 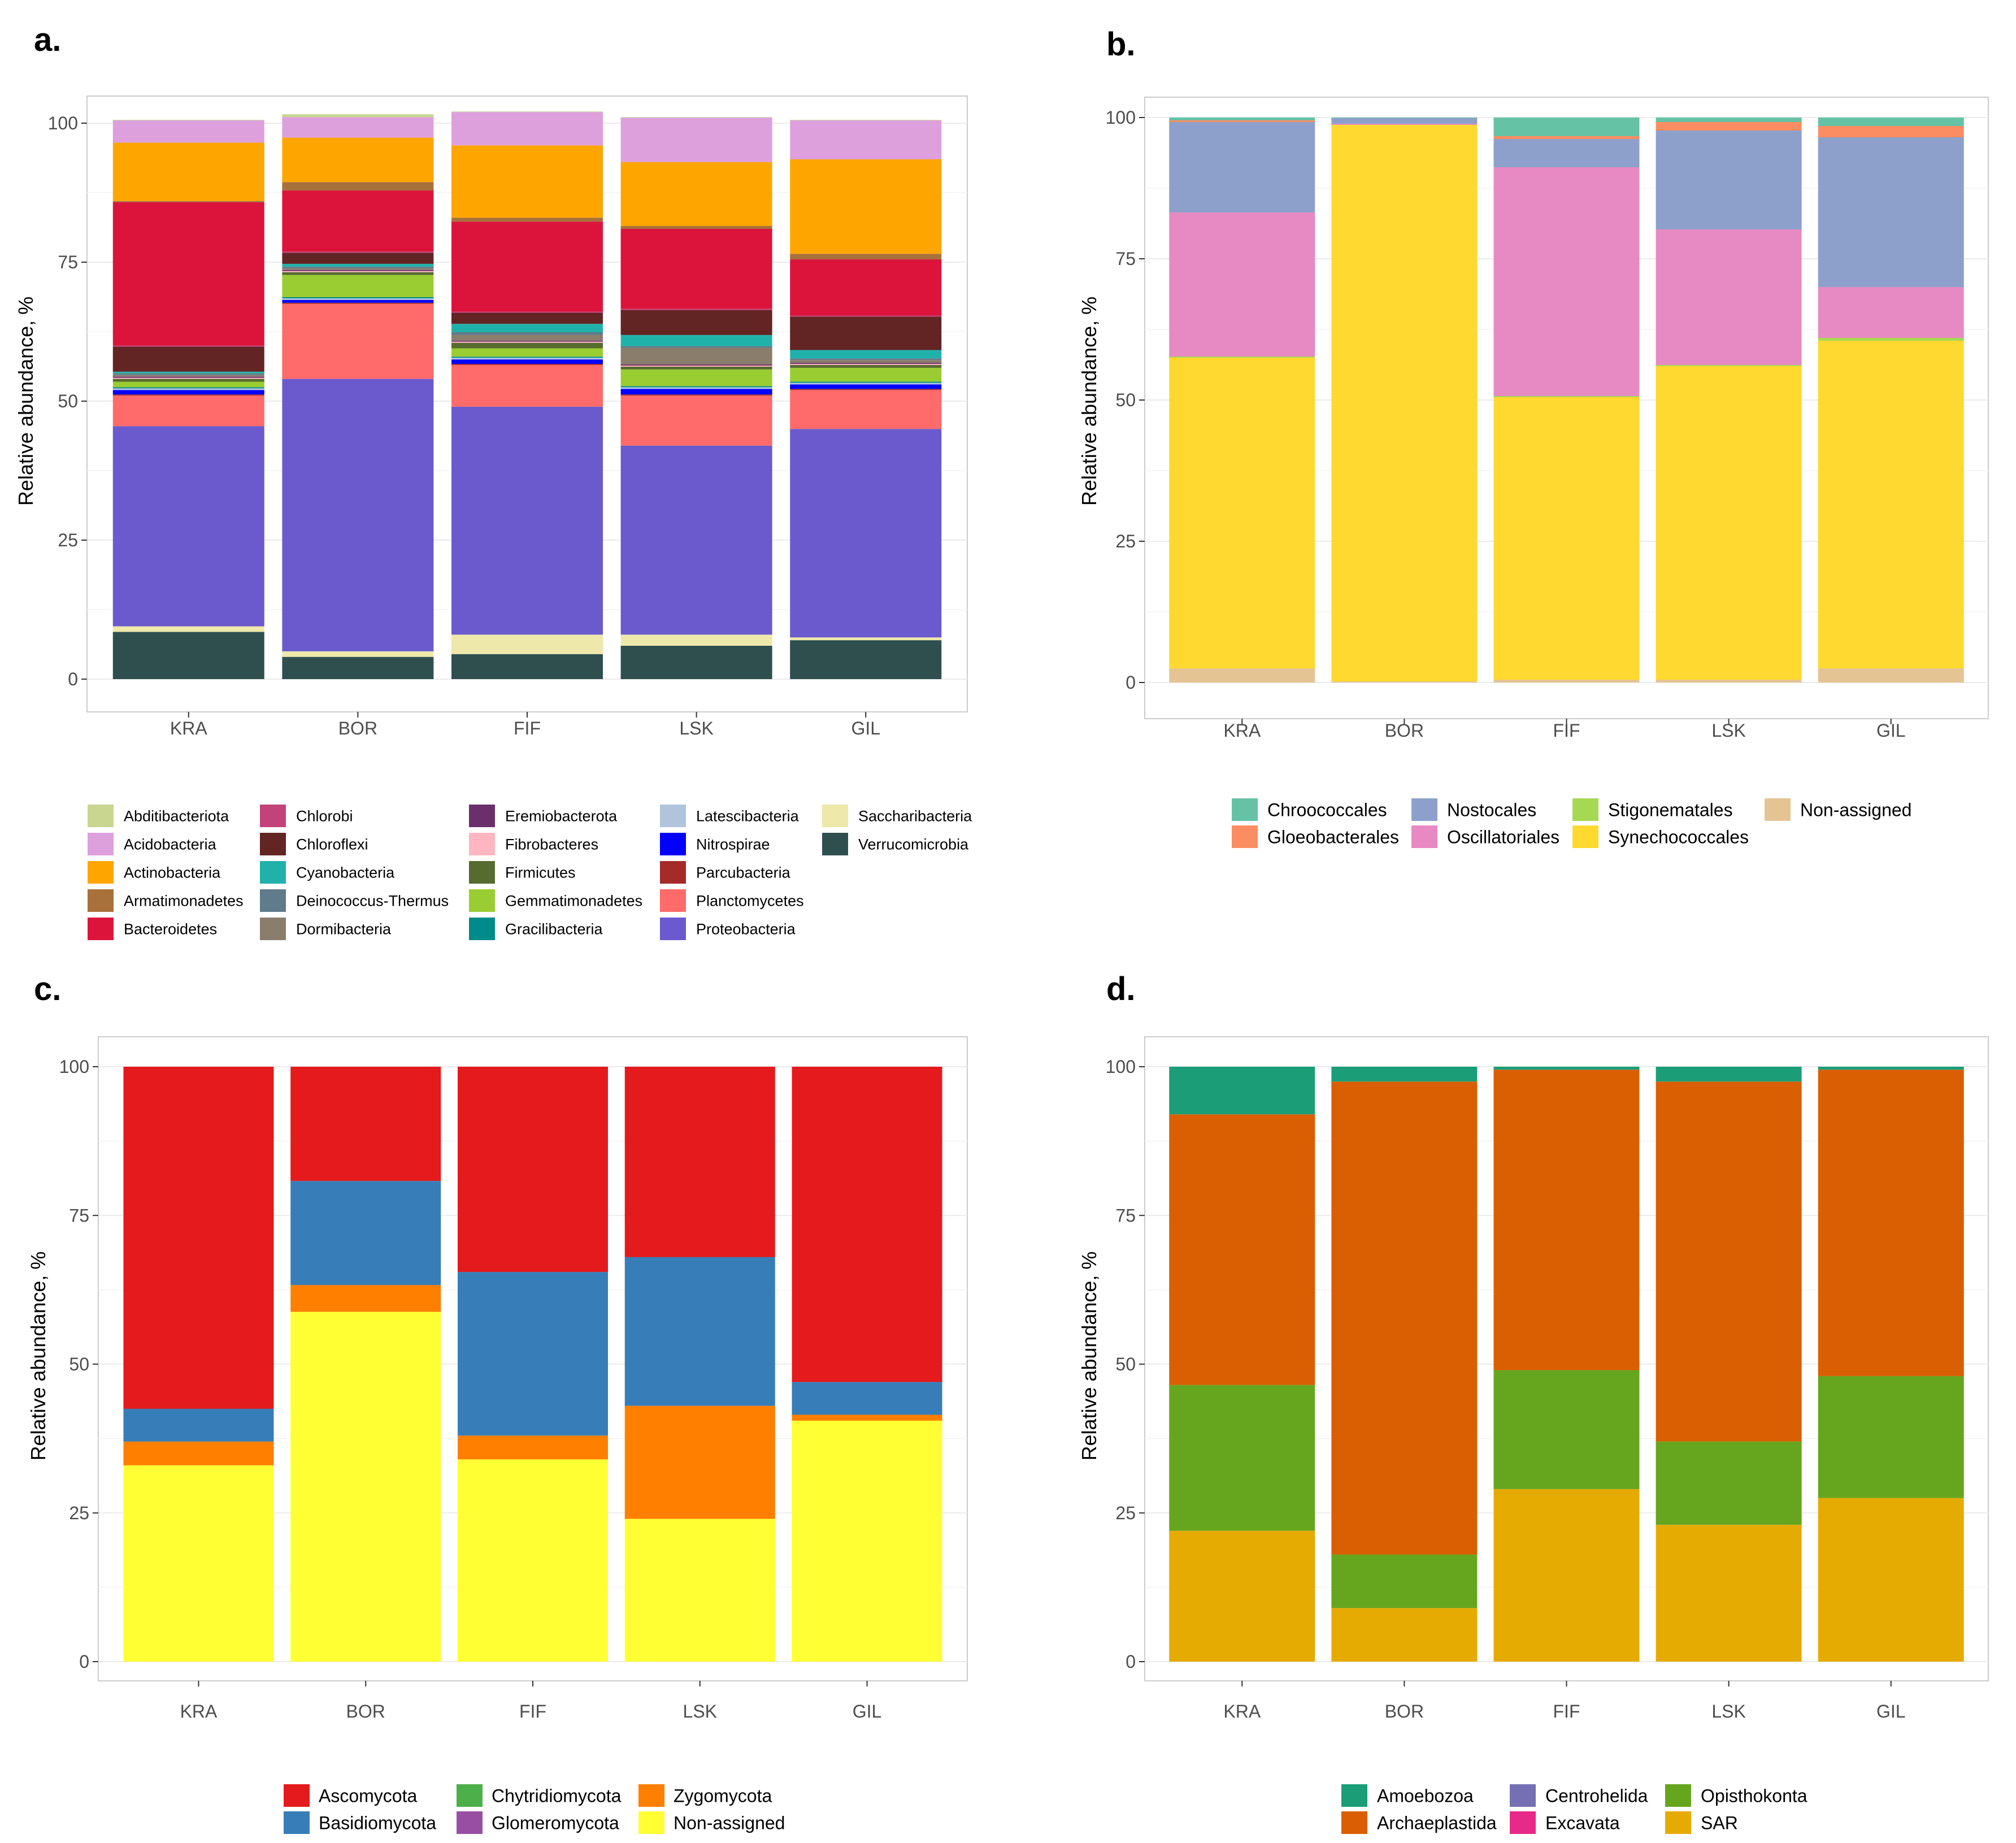 What do you see at coordinates (527, 352) in the screenshot?
I see `bar-segment-gemmatimonadetes` at bounding box center [527, 352].